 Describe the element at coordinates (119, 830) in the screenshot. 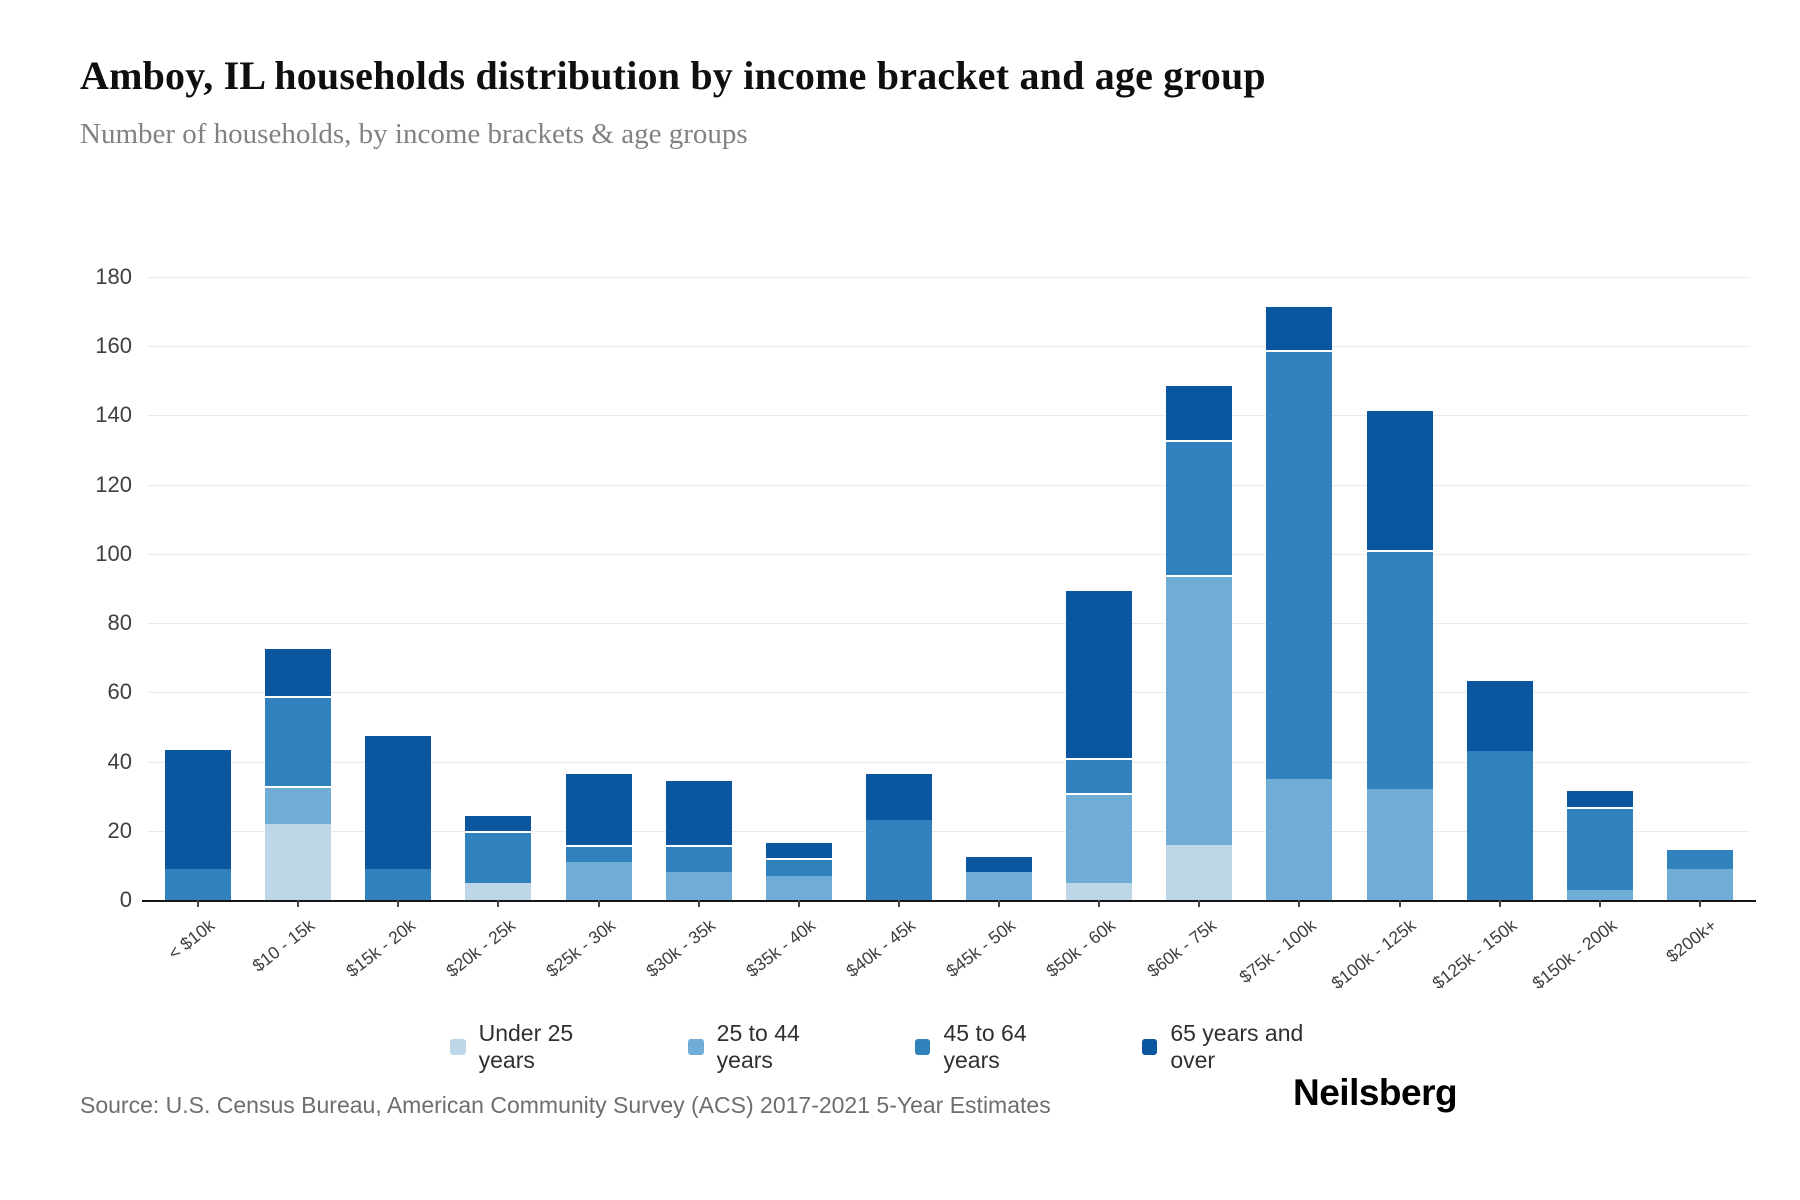

I see `y-tick-label: 20` at that location.